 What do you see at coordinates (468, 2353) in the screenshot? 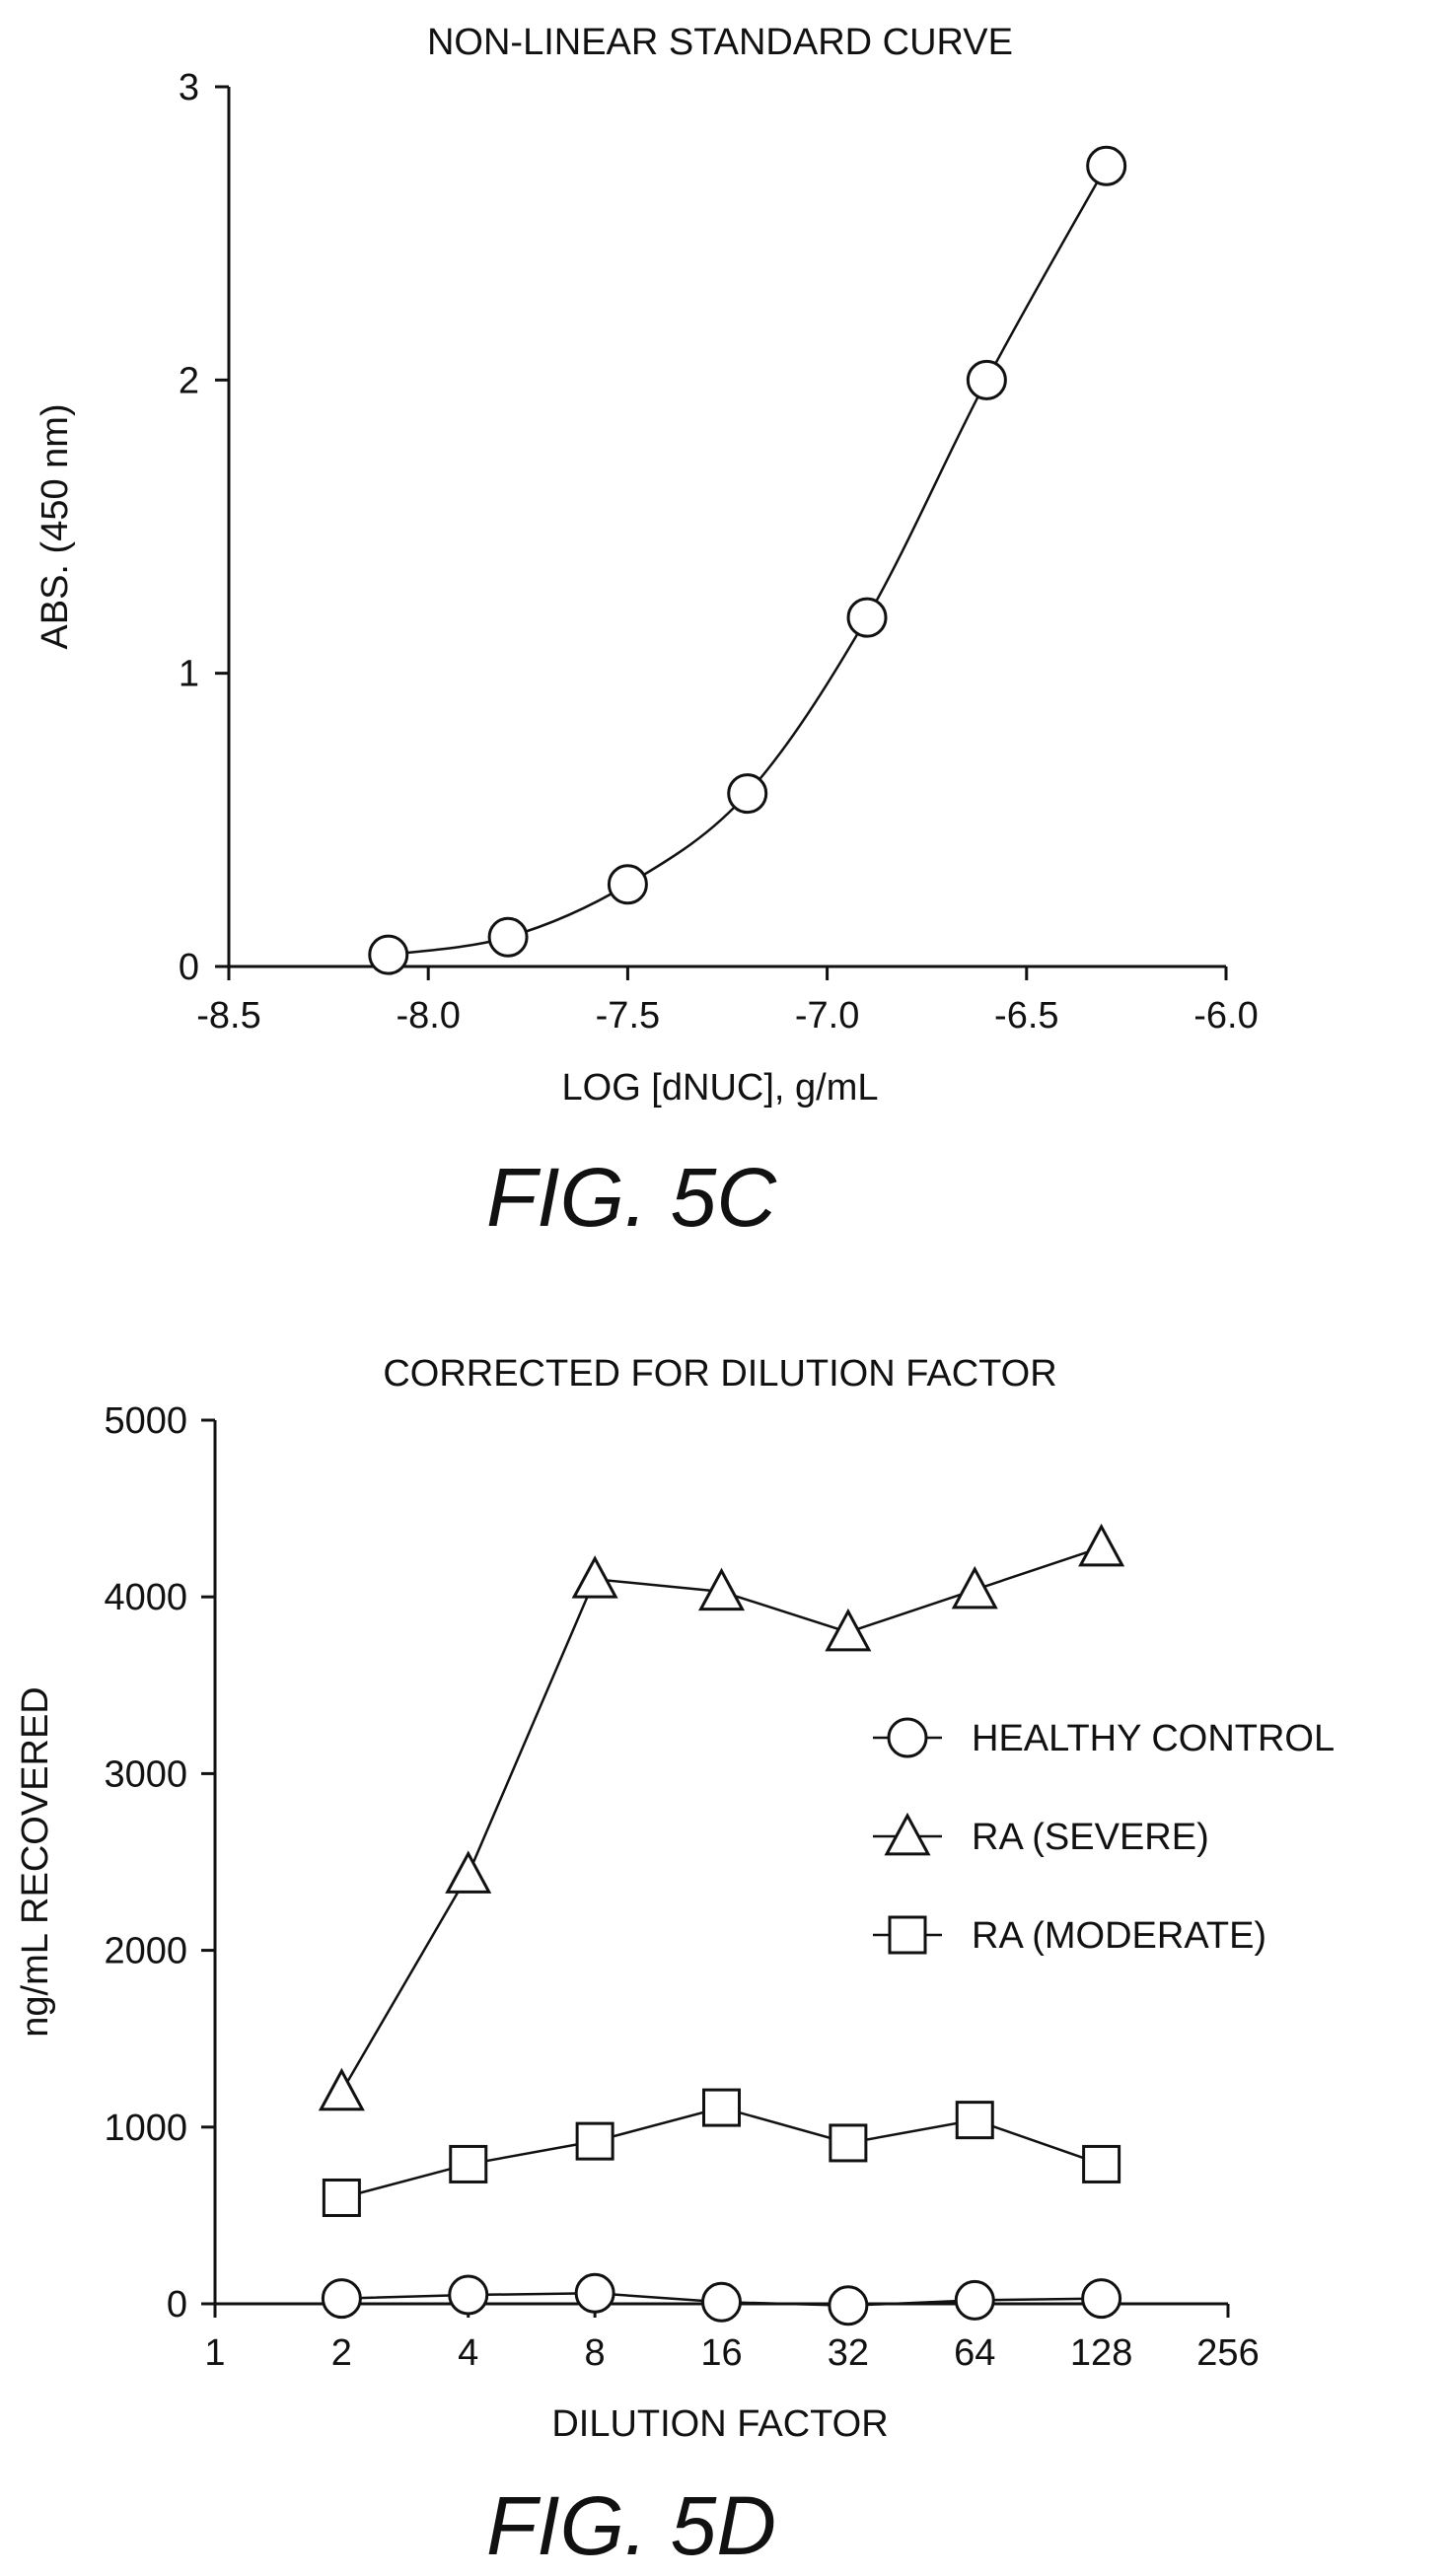
I see `x-tick-label: 4` at bounding box center [468, 2353].